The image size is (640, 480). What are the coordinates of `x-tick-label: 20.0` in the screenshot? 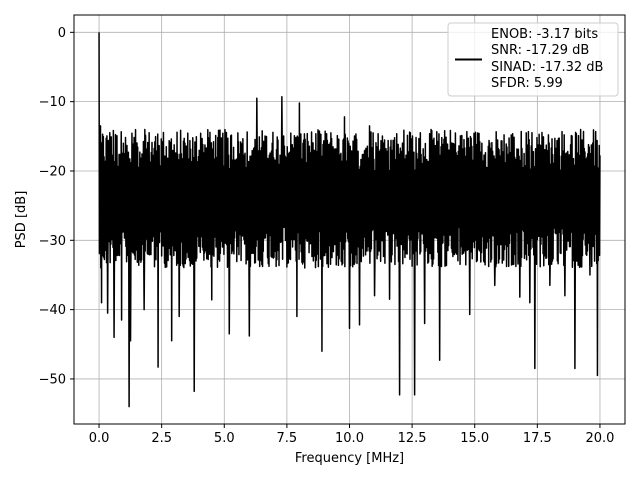 It's located at (599, 438).